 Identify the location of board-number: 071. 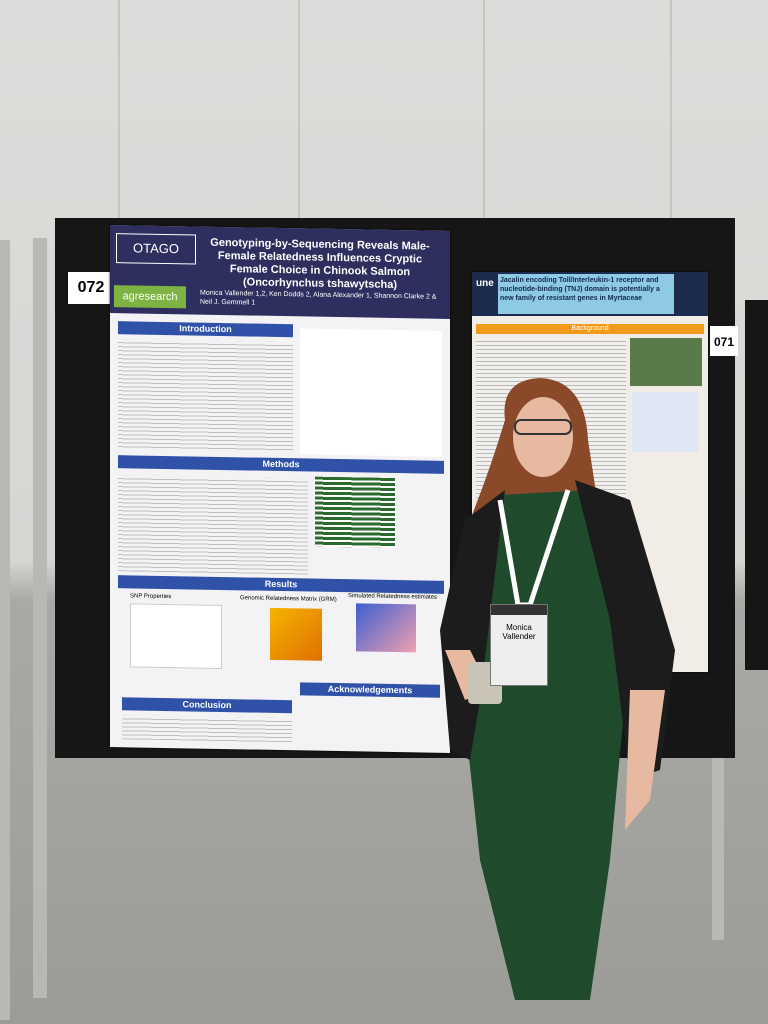
(724, 341).